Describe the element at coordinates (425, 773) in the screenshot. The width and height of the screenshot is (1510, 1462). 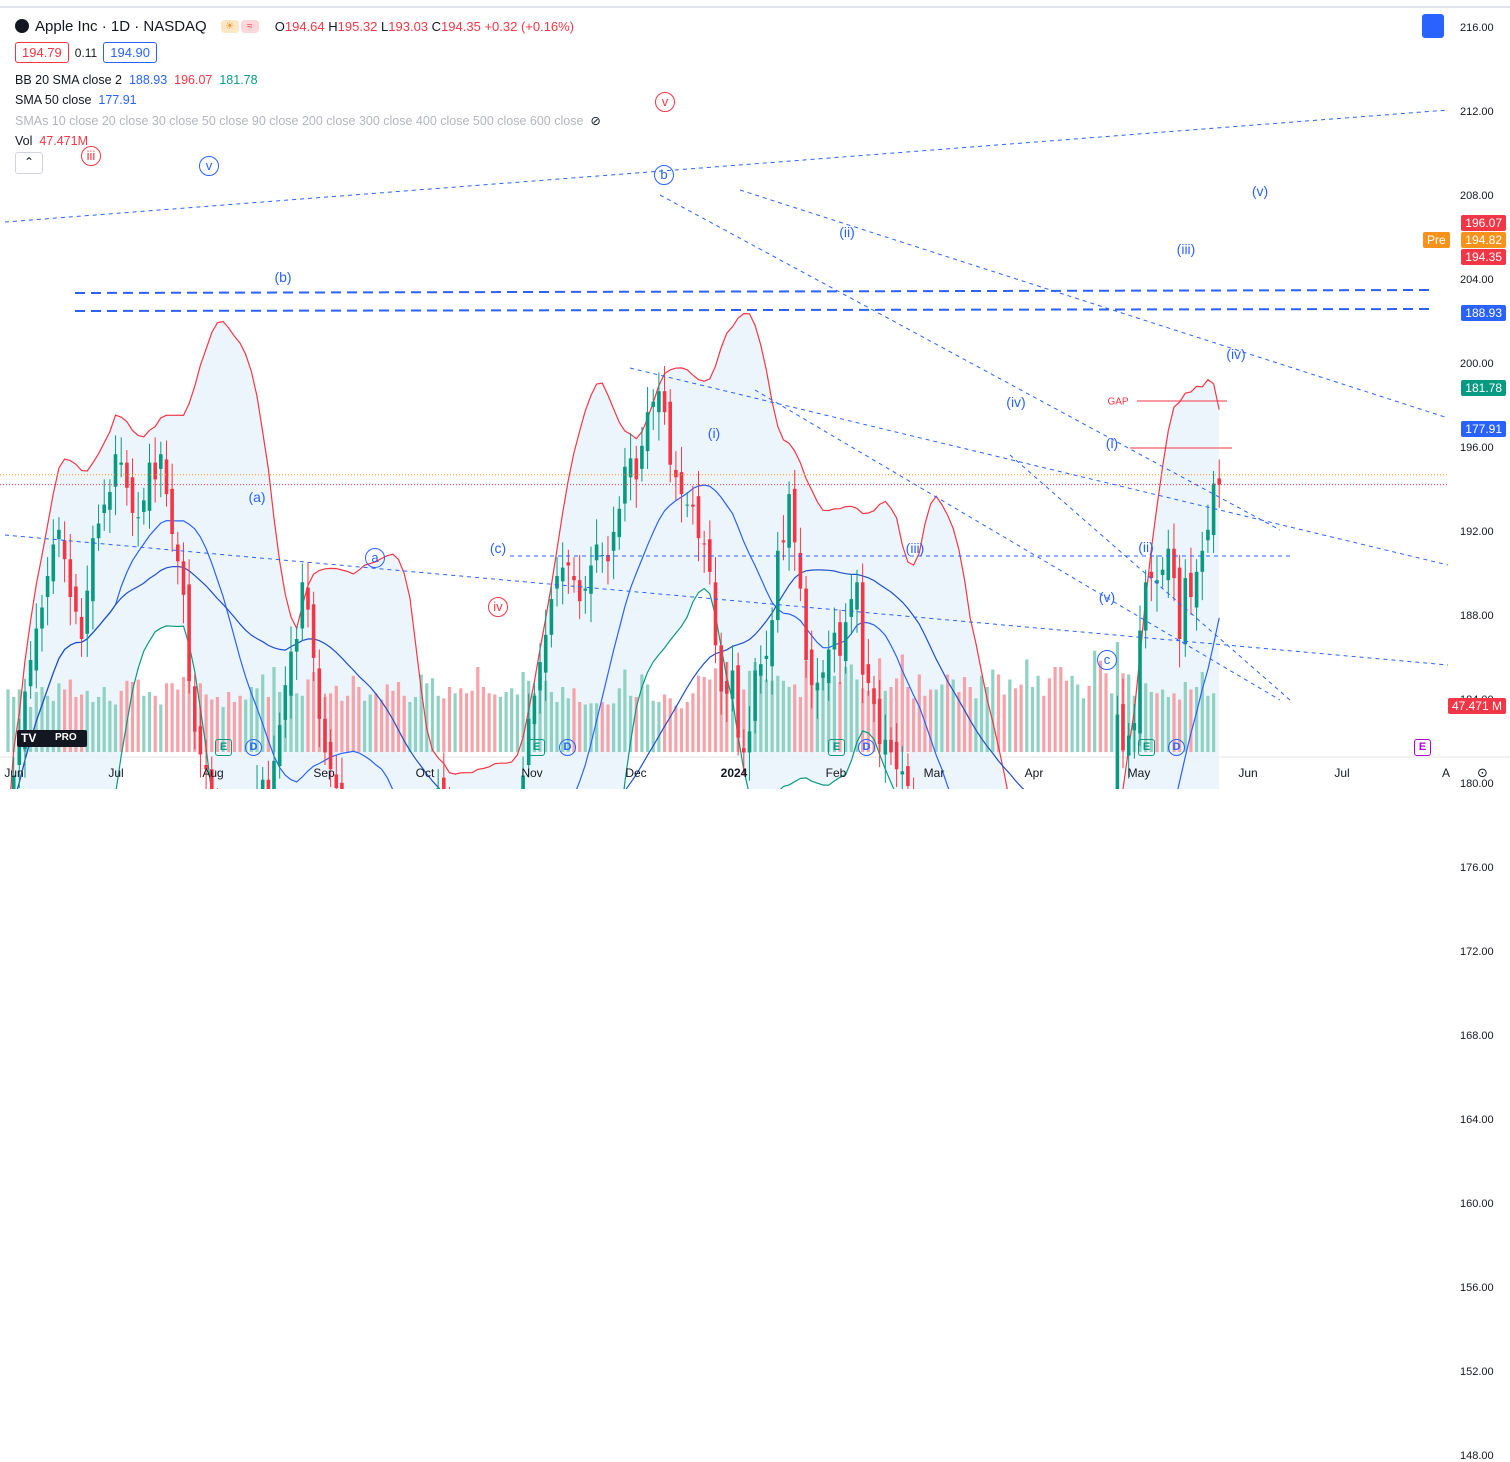
I see `time-axis-label: Oct` at that location.